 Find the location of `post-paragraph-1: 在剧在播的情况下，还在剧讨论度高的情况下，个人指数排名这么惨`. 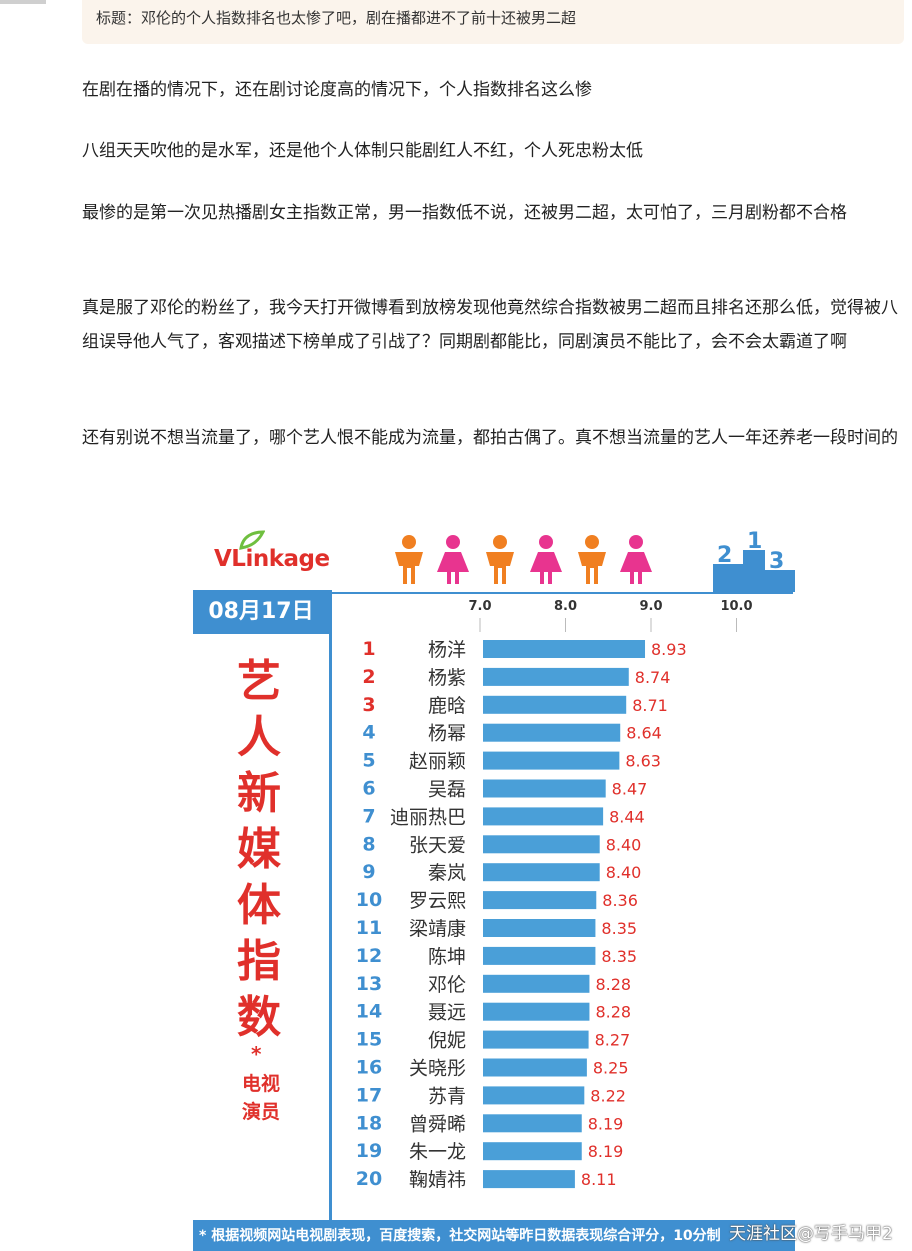

post-paragraph-1: 在剧在播的情况下，还在剧讨论度高的情况下，个人指数排名这么惨 is located at coordinates (337, 90).